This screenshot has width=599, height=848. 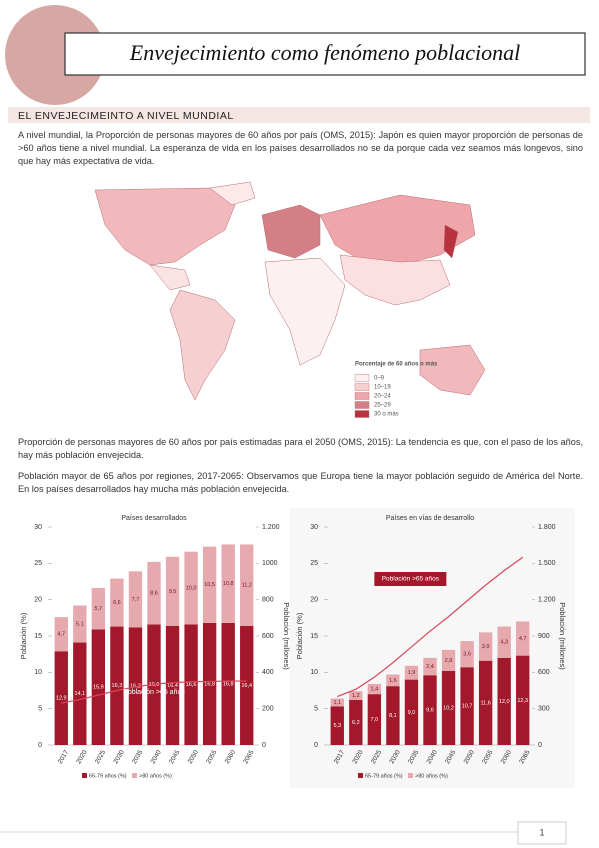 I want to click on central-america, so click(x=170, y=277).